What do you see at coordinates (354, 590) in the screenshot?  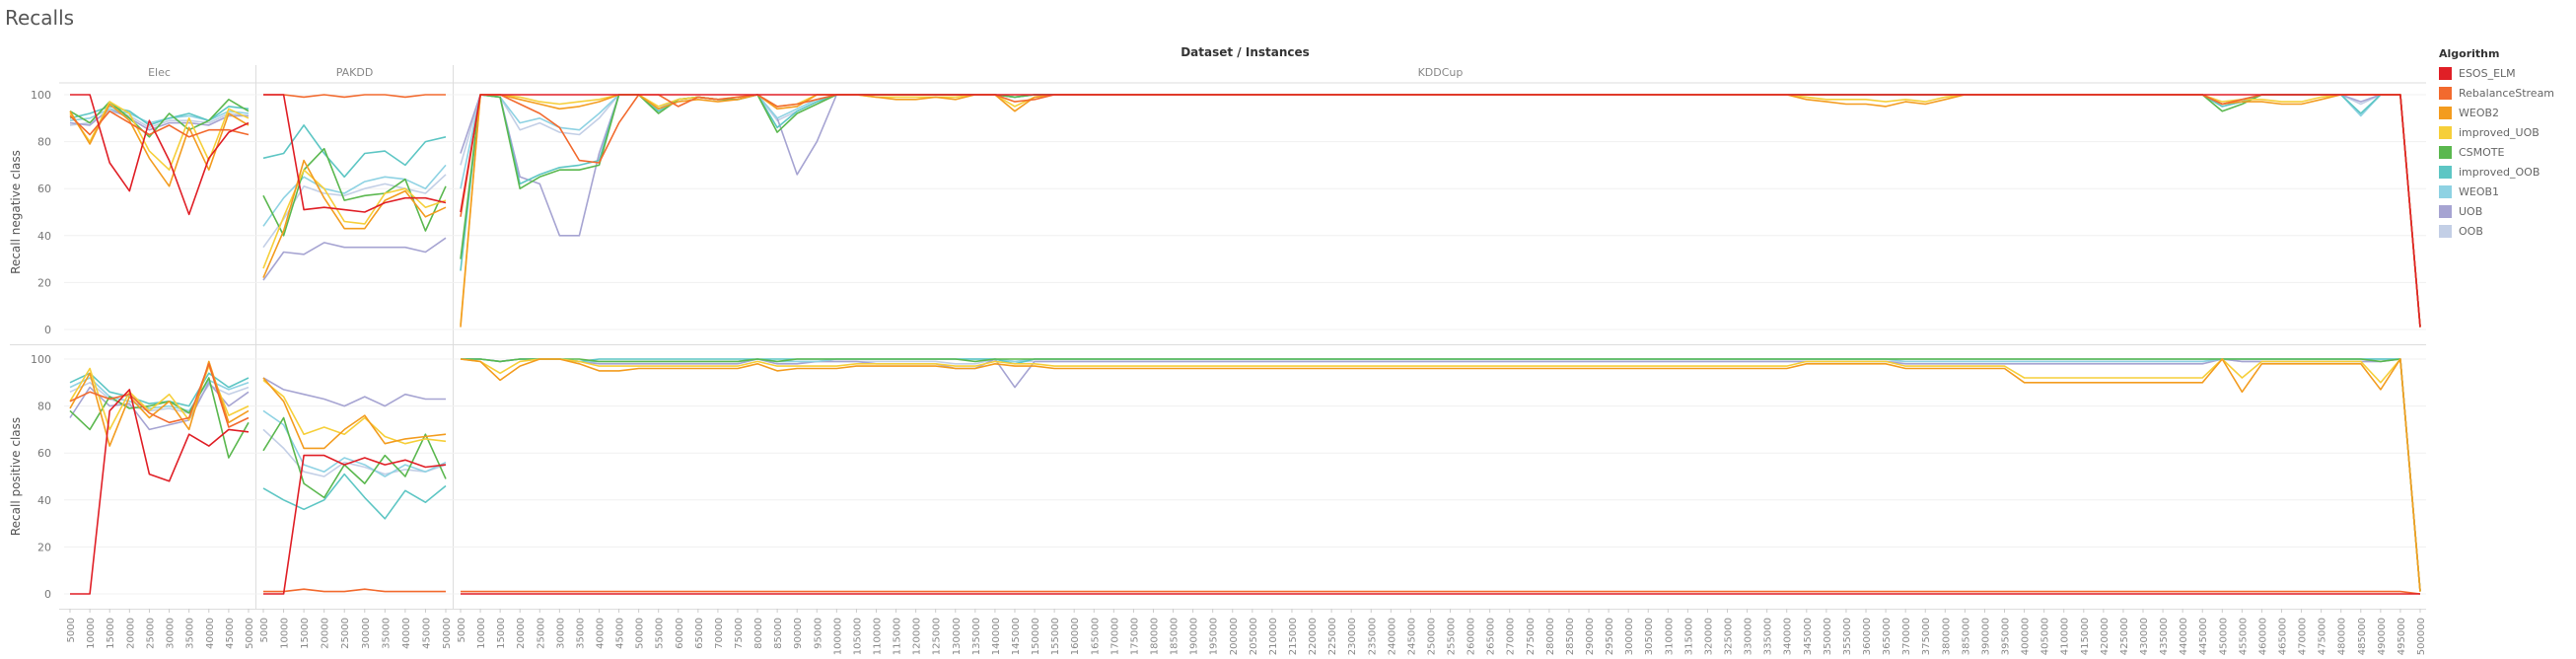 I see `series-line-pakdd-positive-rebalancestream` at bounding box center [354, 590].